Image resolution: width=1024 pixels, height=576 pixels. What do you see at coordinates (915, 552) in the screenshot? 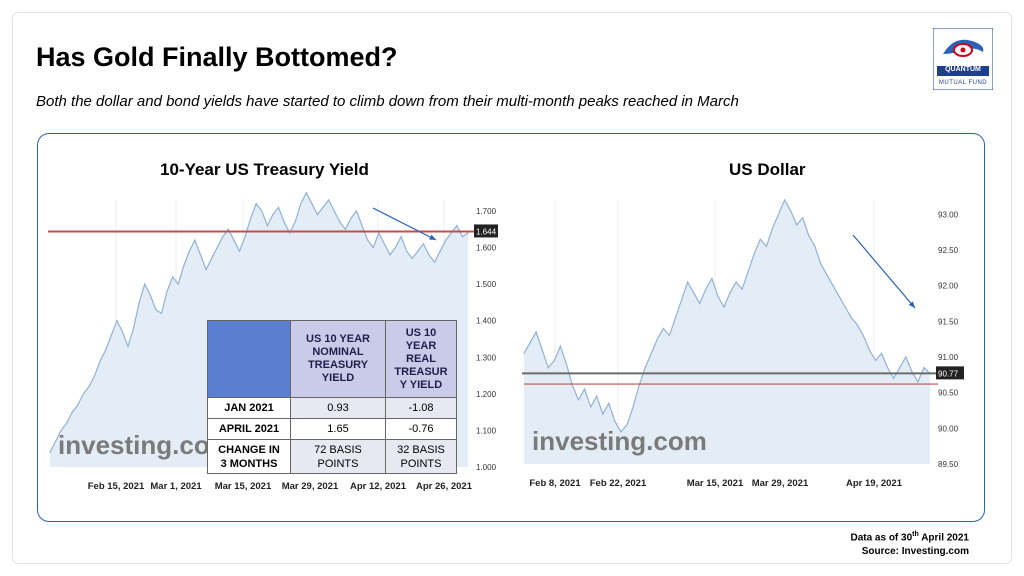
I see `footer-source: Source: Investing.com` at bounding box center [915, 552].